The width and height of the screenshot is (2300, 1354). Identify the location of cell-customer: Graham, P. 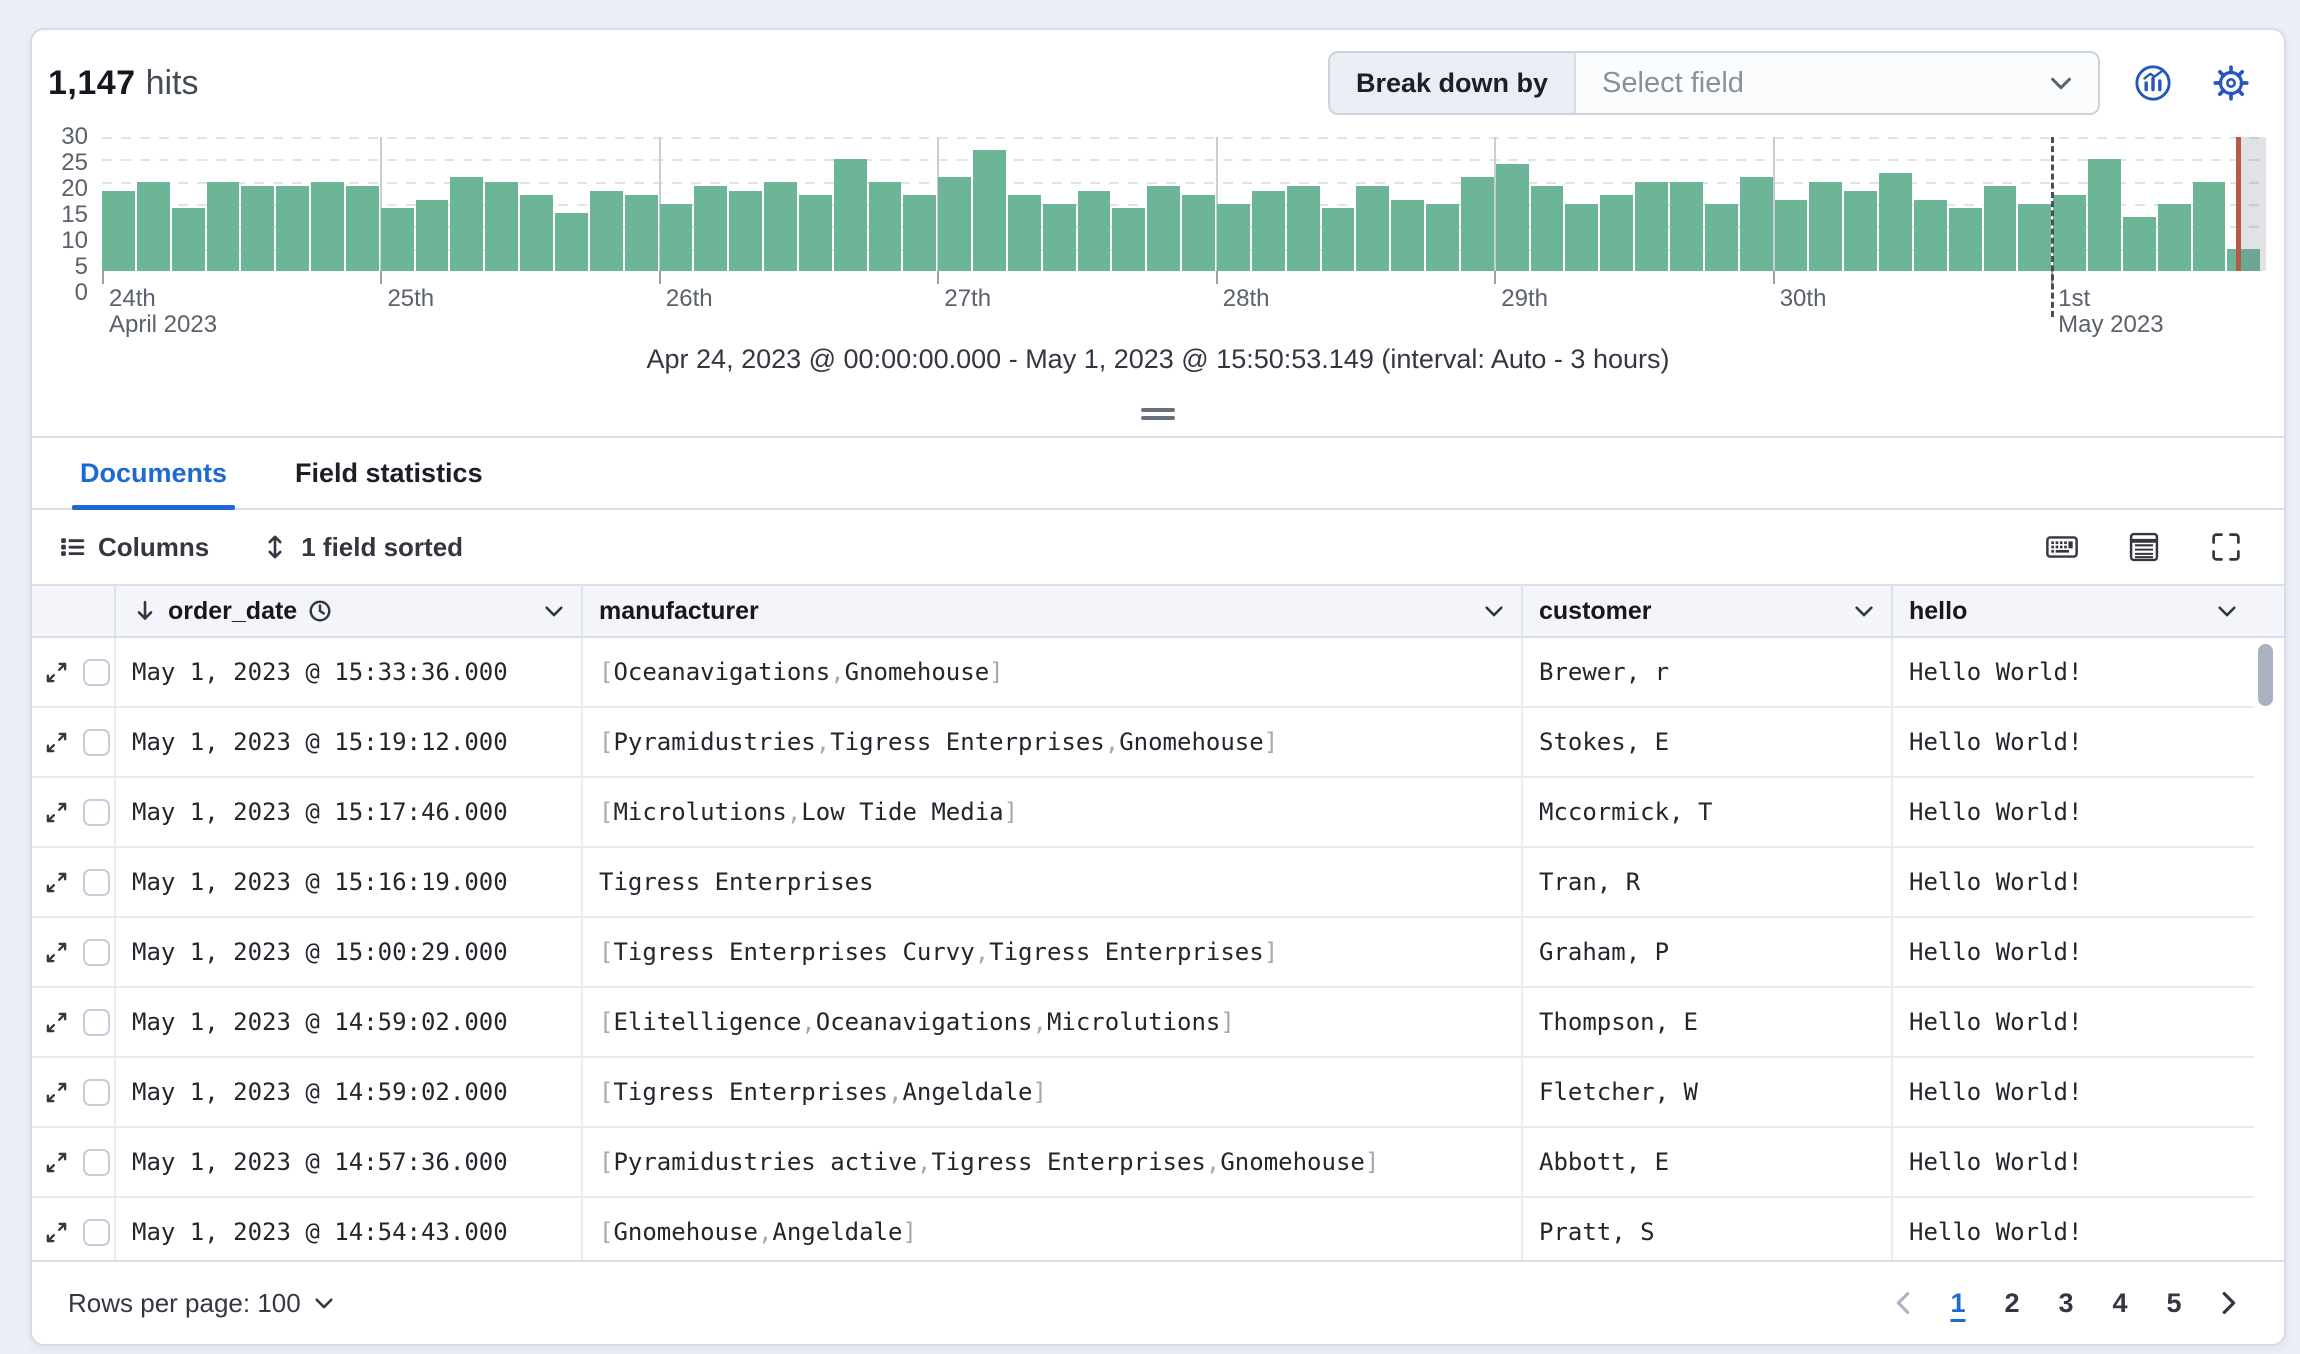
(1708, 953).